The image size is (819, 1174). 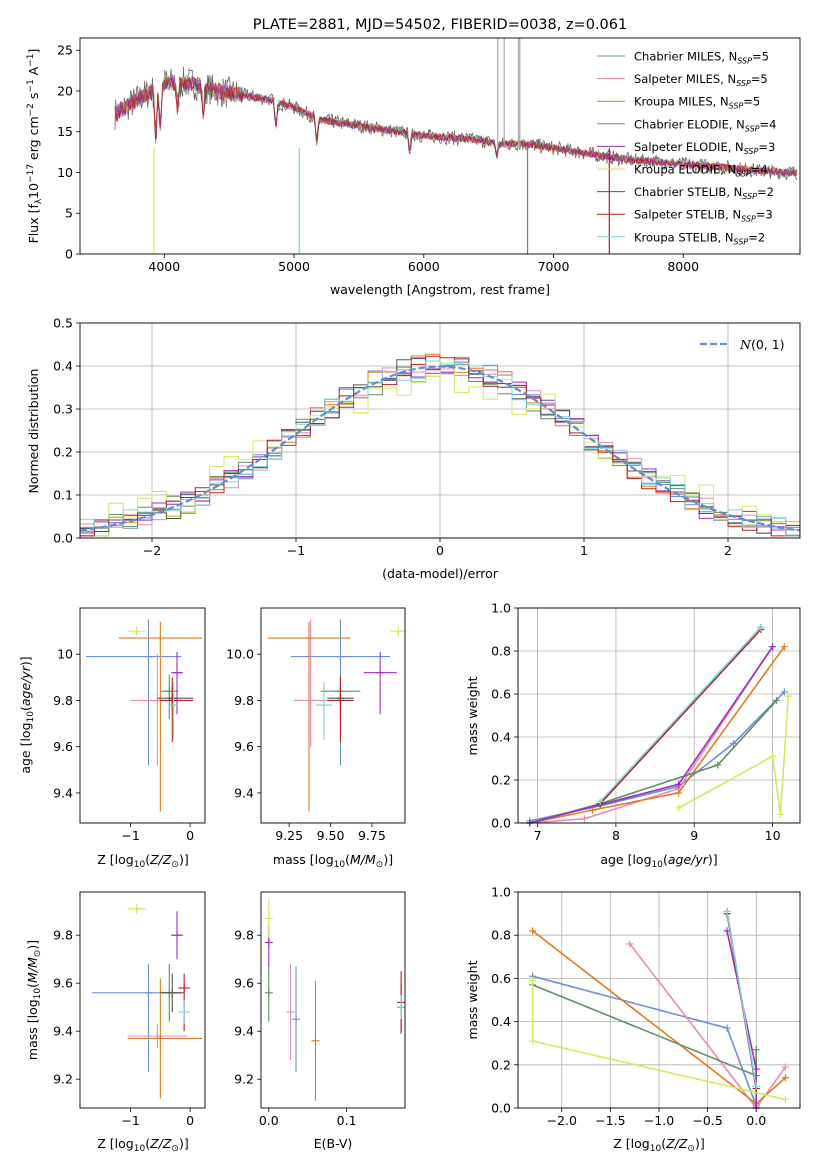 What do you see at coordinates (25, 747) in the screenshot?
I see `label-part: age [log` at bounding box center [25, 747].